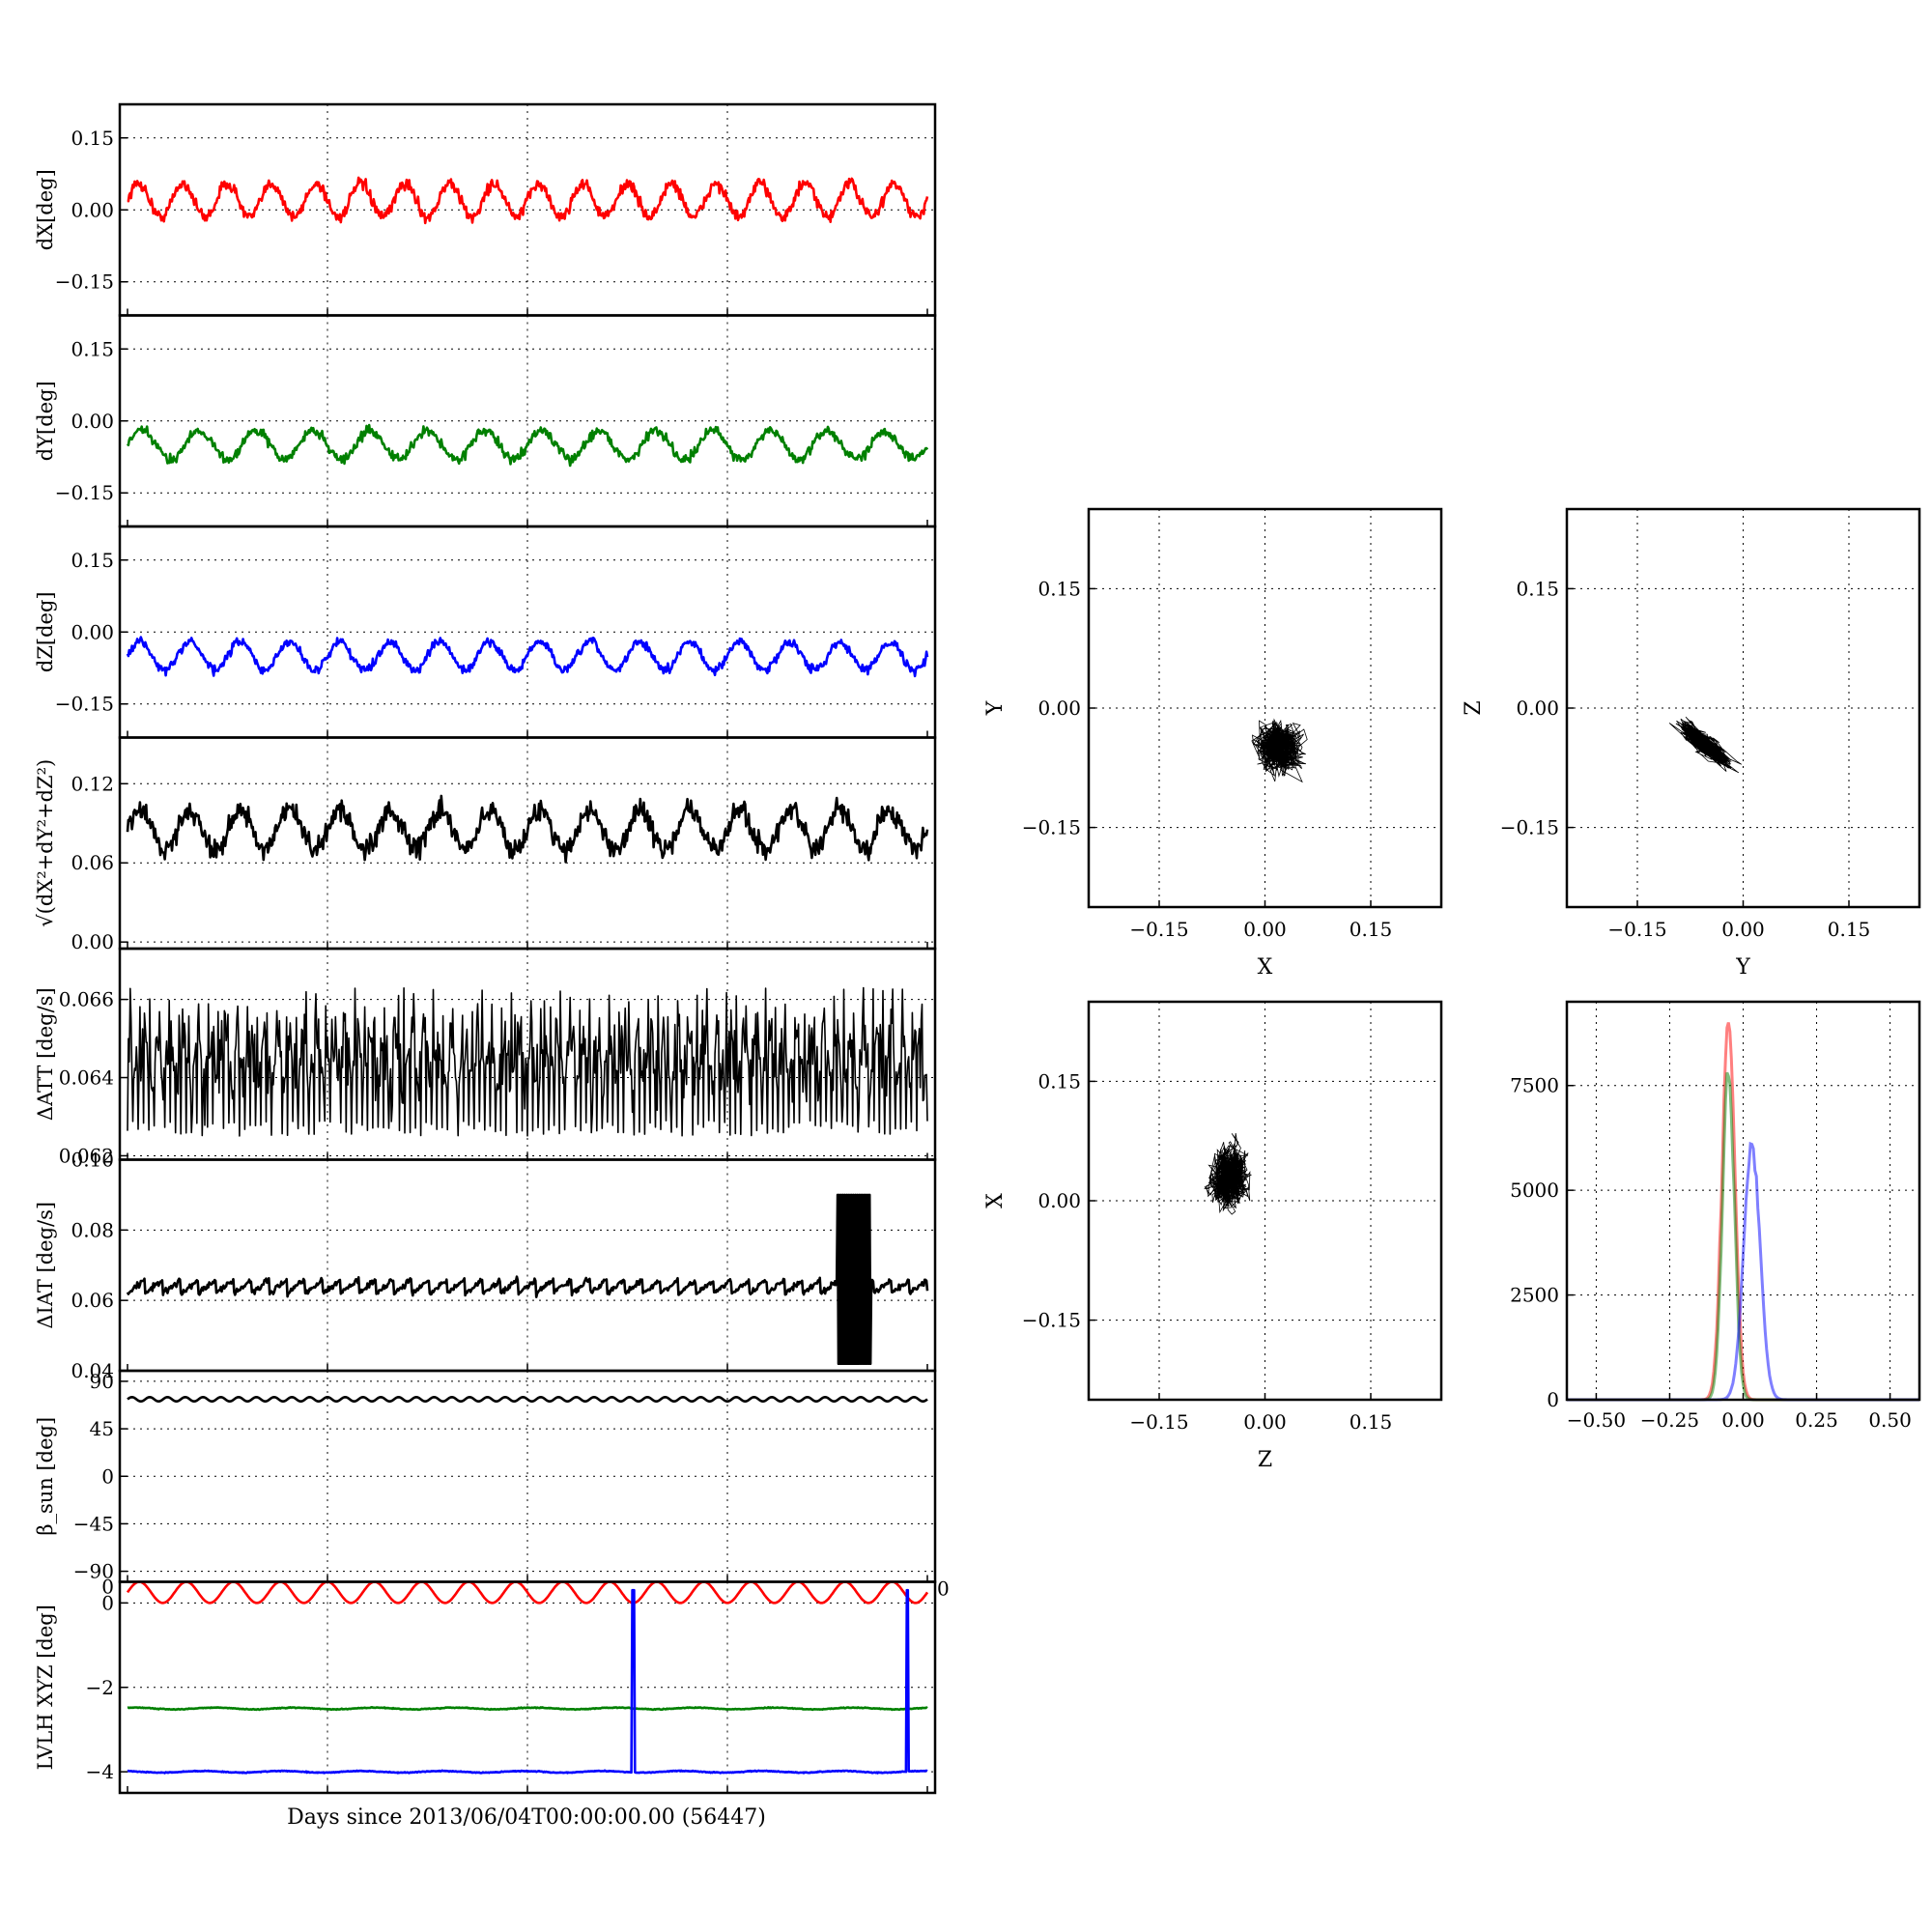 This screenshot has height=1932, width=1932. Describe the element at coordinates (45, 1265) in the screenshot. I see `y-axis-label: ΔIAT [deg/s]` at that location.